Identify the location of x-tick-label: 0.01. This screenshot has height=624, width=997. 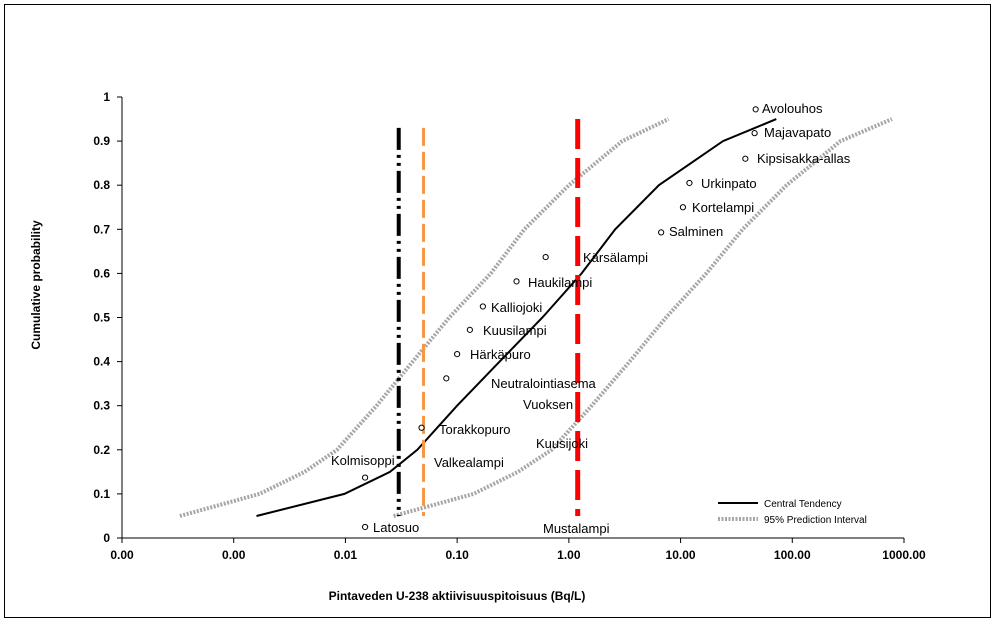
(346, 555).